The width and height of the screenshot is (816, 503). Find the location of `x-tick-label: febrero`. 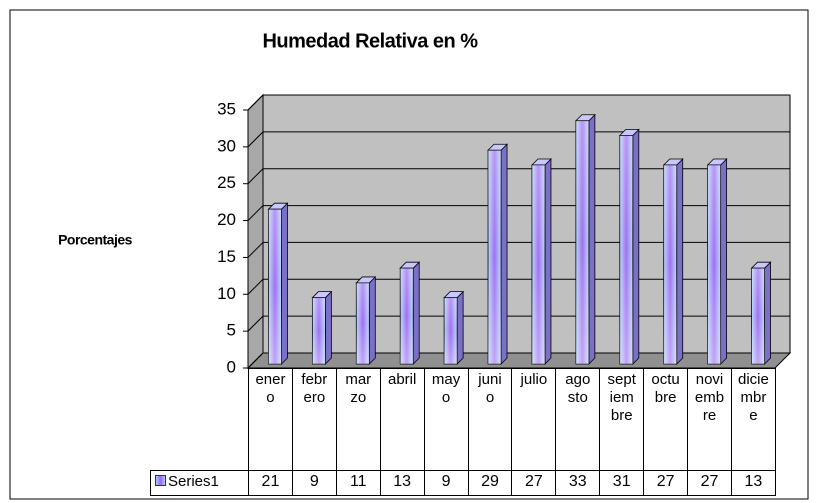

x-tick-label: febrero is located at coordinates (314, 419).